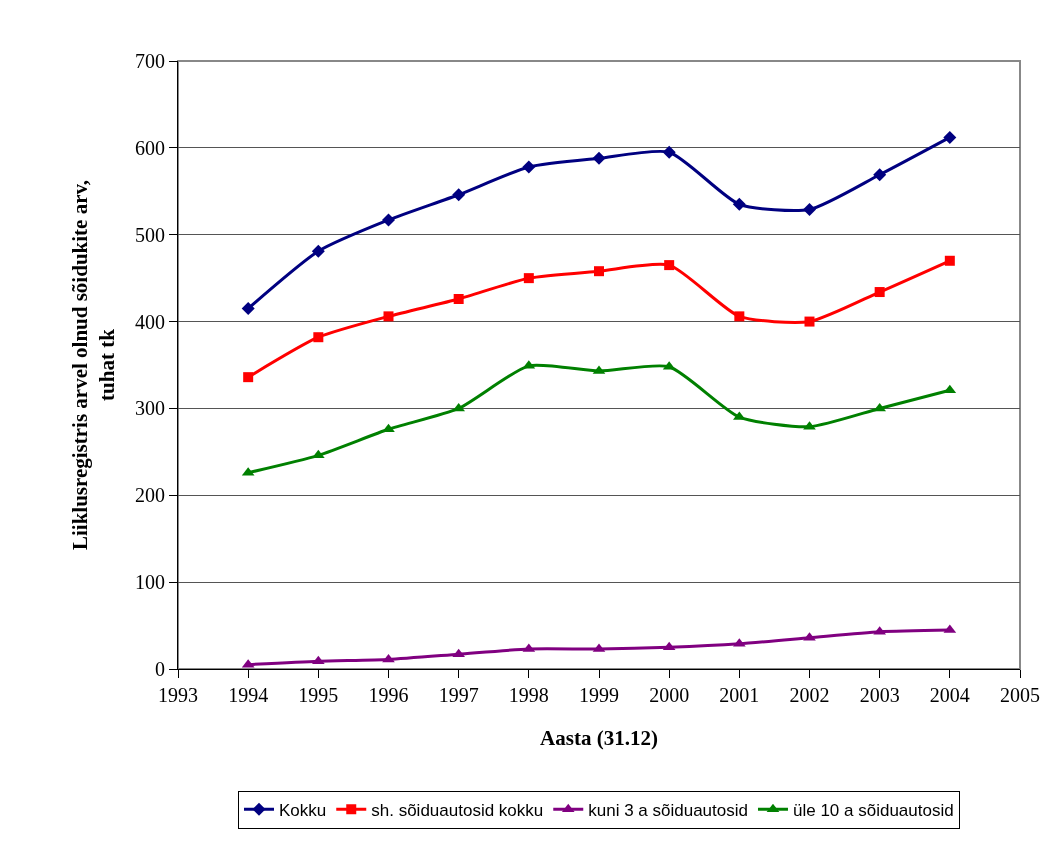 Image resolution: width=1063 pixels, height=859 pixels. What do you see at coordinates (178, 695) in the screenshot?
I see `x-tick-label: 1993` at bounding box center [178, 695].